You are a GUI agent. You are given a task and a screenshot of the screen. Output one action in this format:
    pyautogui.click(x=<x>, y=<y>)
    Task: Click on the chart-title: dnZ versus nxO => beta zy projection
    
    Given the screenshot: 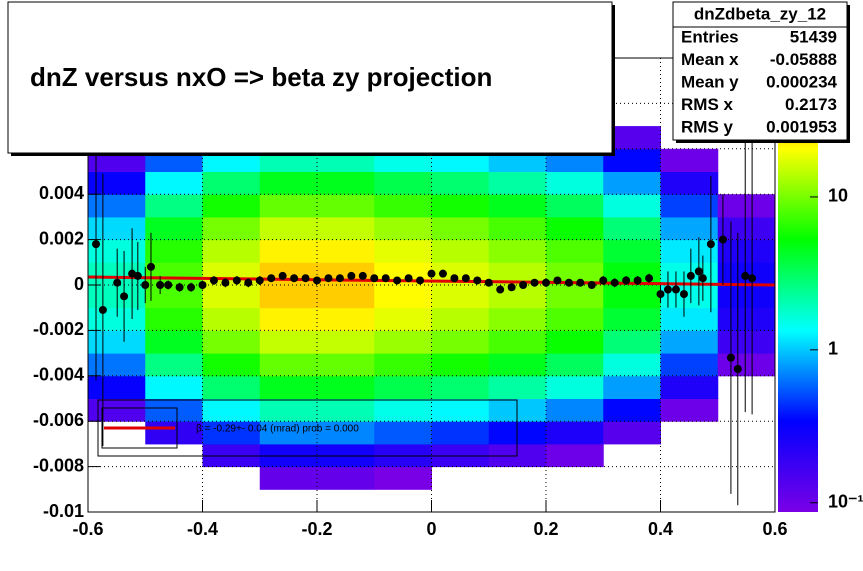 What is the action you would take?
    pyautogui.click(x=261, y=77)
    